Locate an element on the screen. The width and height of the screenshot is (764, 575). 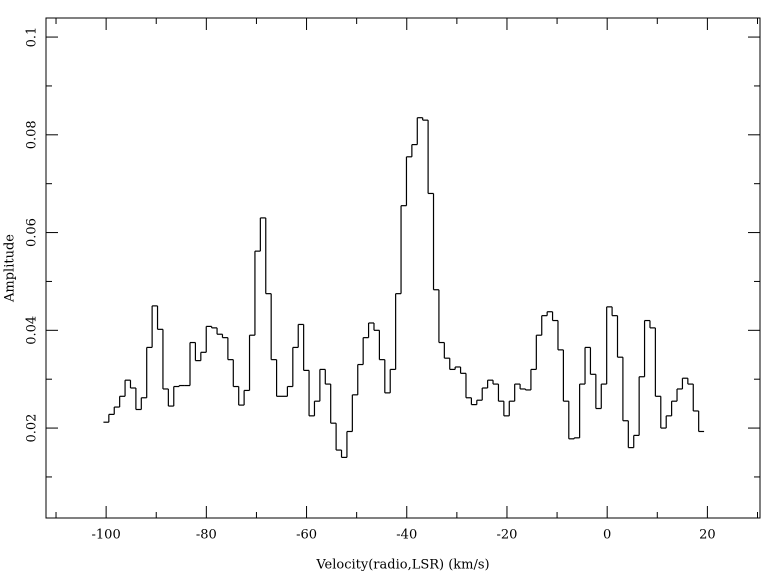
y-tick-label: 0.1 is located at coordinates (32, 37).